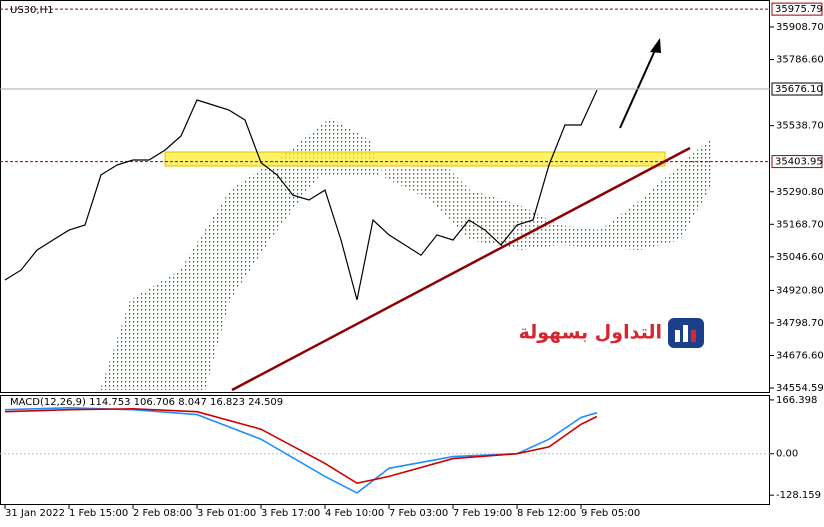 The width and height of the screenshot is (824, 527). What do you see at coordinates (798, 495) in the screenshot?
I see `y-tick-label: -128.159` at bounding box center [798, 495].